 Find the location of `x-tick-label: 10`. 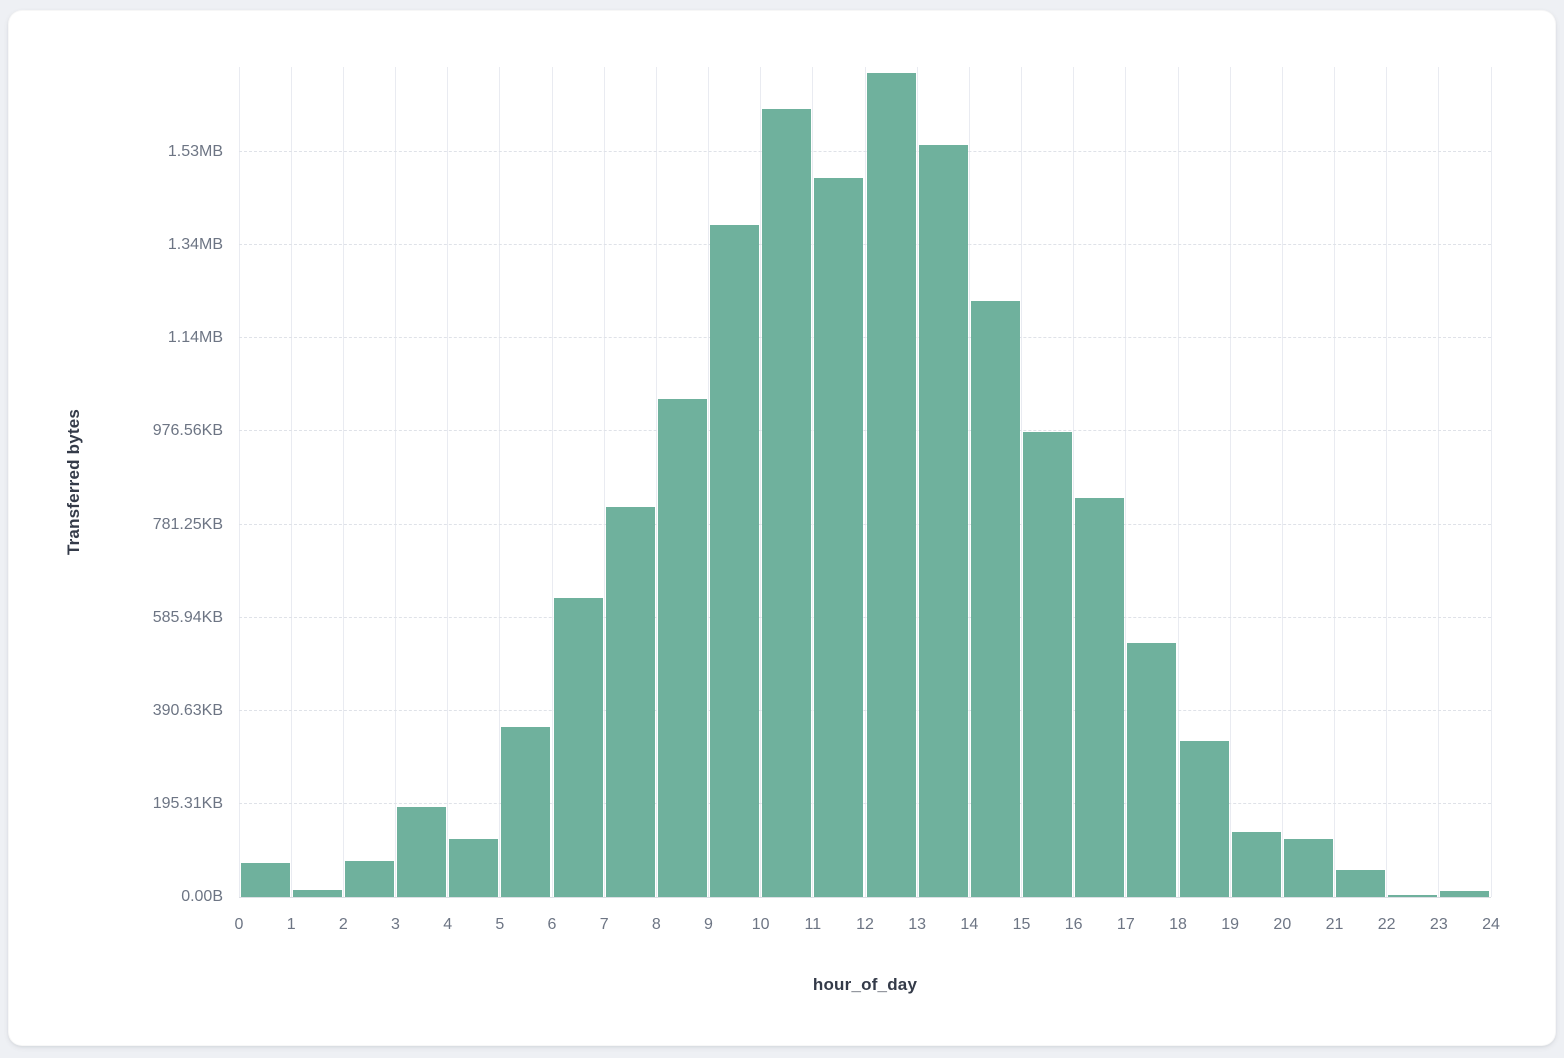

x-tick-label: 10 is located at coordinates (760, 924).